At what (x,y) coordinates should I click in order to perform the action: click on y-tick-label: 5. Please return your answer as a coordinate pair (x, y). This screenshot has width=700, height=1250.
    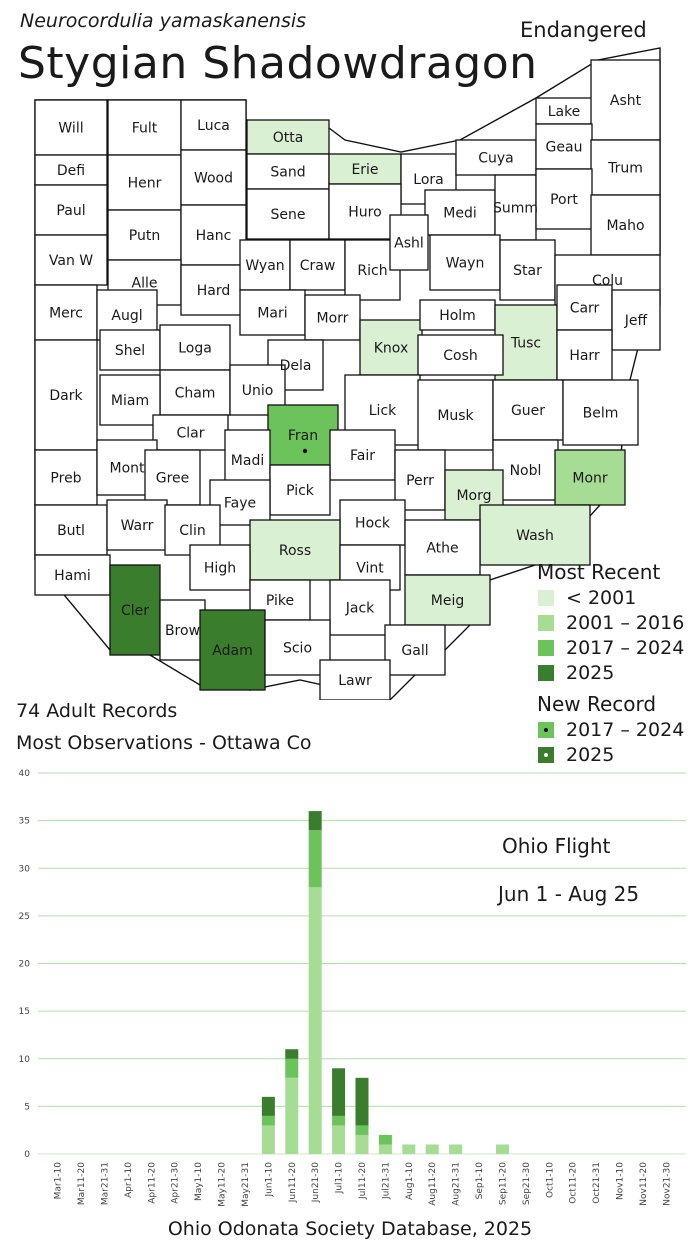
    Looking at the image, I should click on (27, 1107).